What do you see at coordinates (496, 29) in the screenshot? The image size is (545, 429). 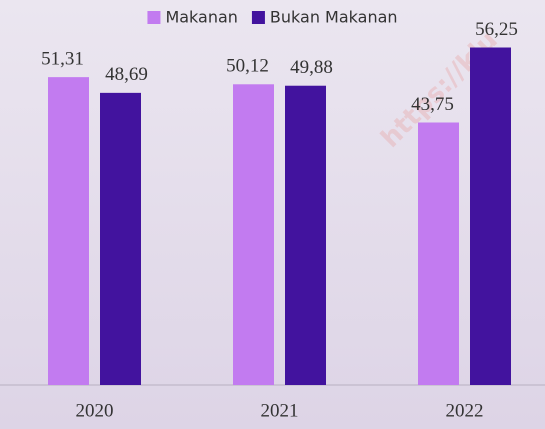 I see `data-label: 56,25` at bounding box center [496, 29].